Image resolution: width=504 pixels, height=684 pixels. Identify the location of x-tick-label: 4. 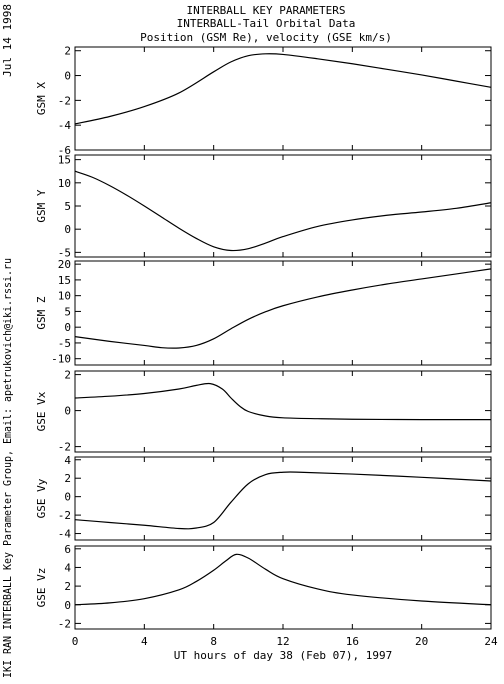
(144, 641).